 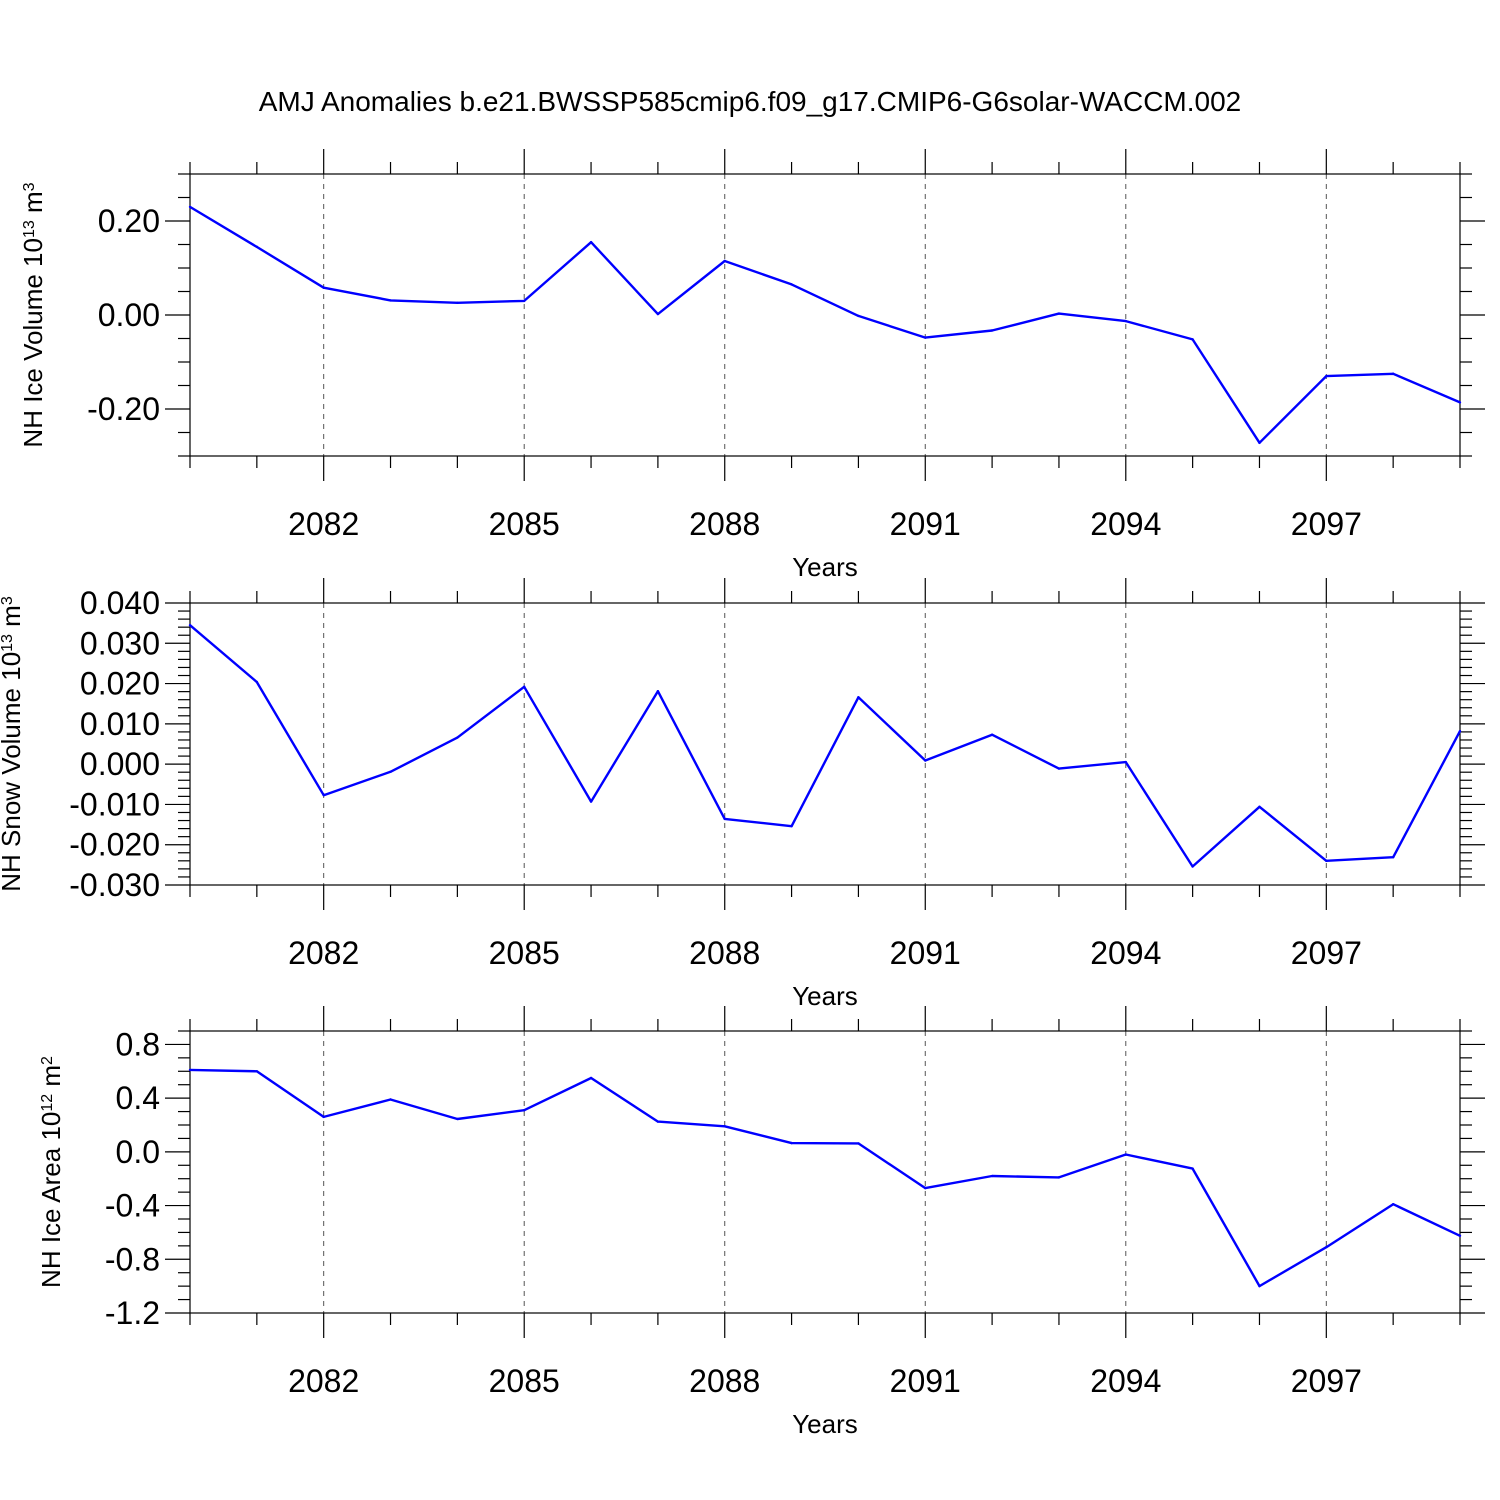 I want to click on y-tick-label: -0.030, so click(x=114, y=885).